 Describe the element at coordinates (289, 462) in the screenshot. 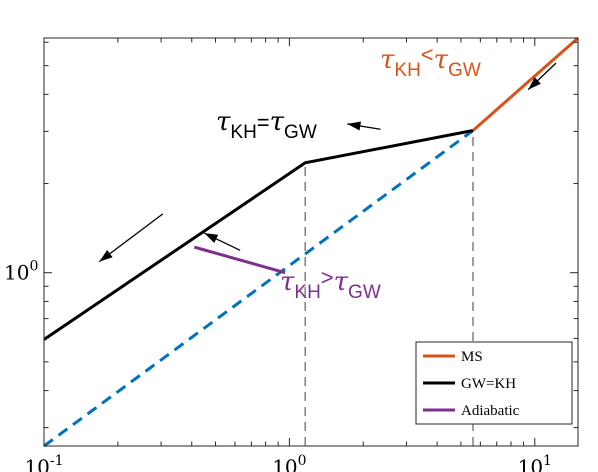

I see `x-tick-label: 100` at that location.